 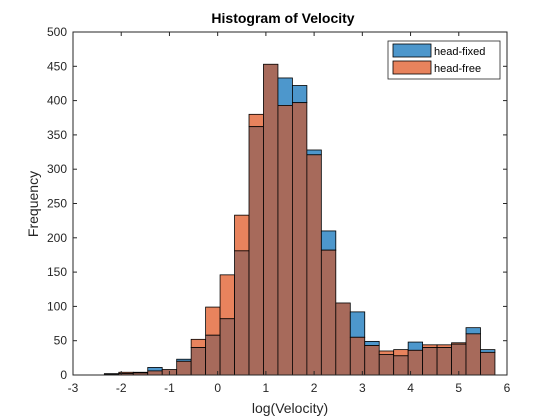 I want to click on chart-title: Histogram of Velocity, so click(x=282, y=18).